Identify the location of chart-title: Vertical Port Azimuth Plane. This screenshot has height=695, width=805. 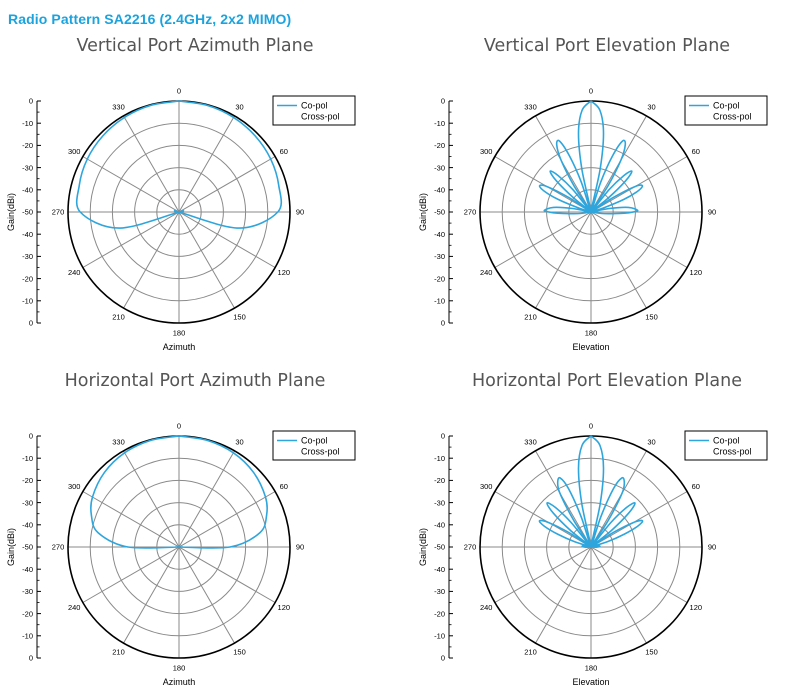
(195, 46).